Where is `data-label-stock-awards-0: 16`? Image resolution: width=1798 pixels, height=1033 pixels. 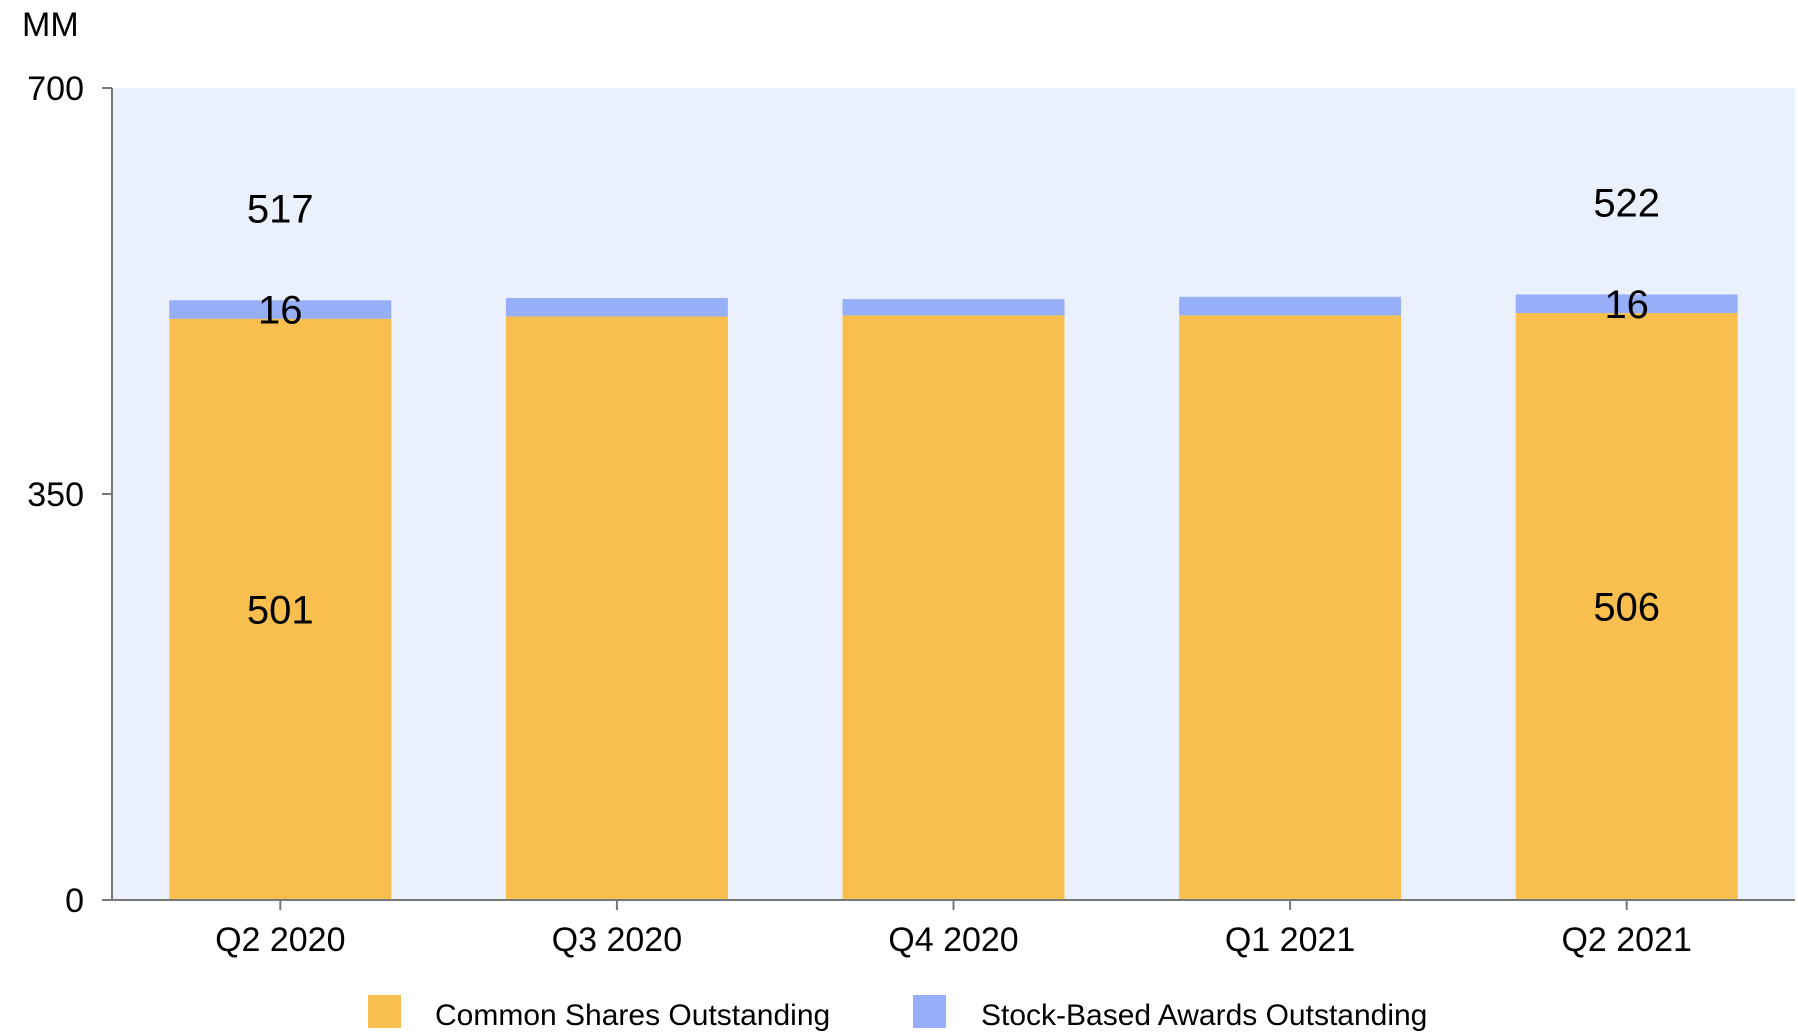
data-label-stock-awards-0: 16 is located at coordinates (280, 311).